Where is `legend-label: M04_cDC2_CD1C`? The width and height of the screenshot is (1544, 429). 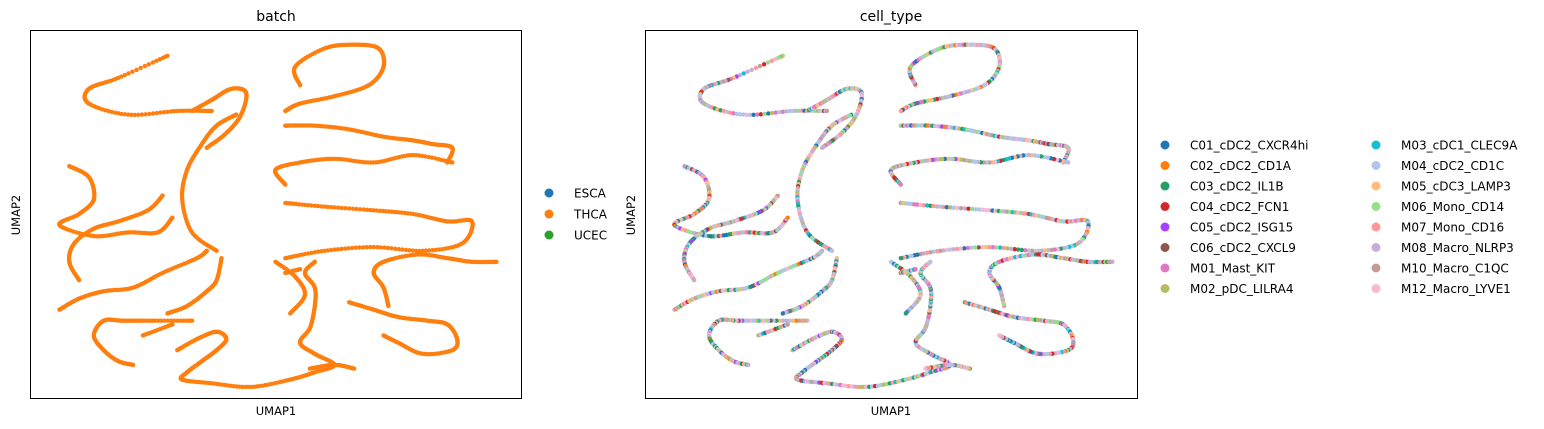
legend-label: M04_cDC2_CD1C is located at coordinates (1452, 166).